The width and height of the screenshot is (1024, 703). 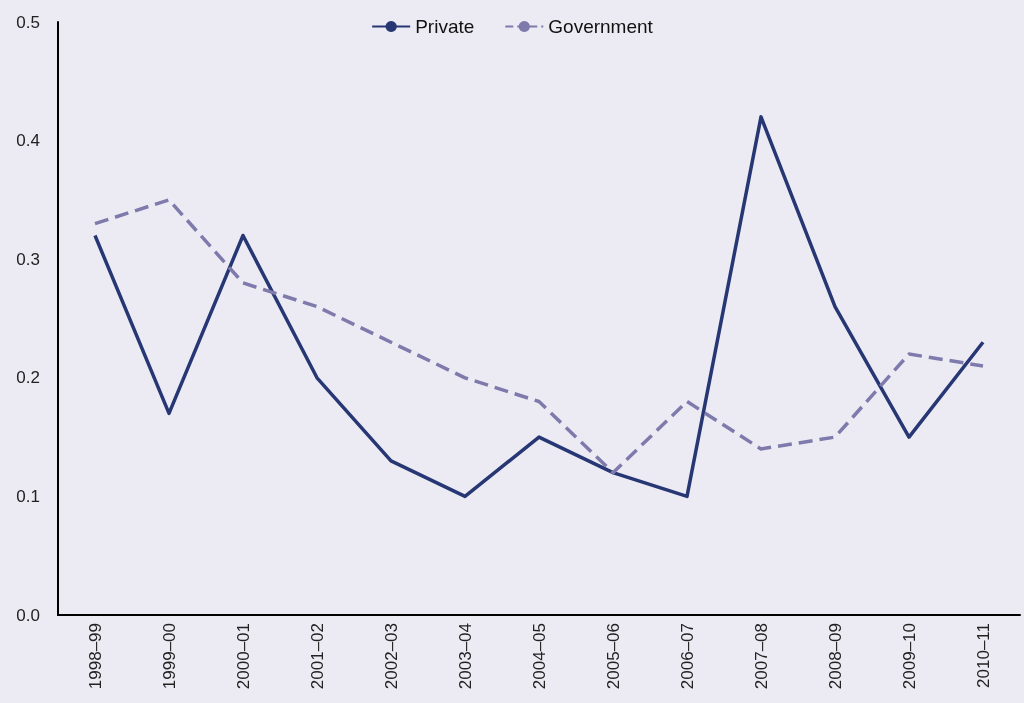 I want to click on x-tick-label: 2005–06, so click(x=613, y=656).